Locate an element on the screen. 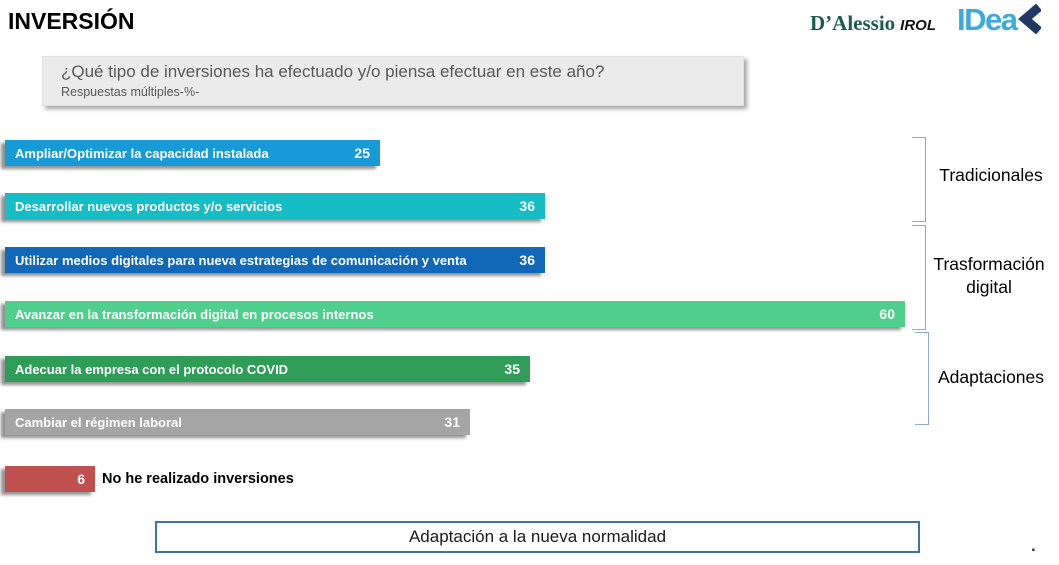  bar-value: 6 is located at coordinates (81, 479).